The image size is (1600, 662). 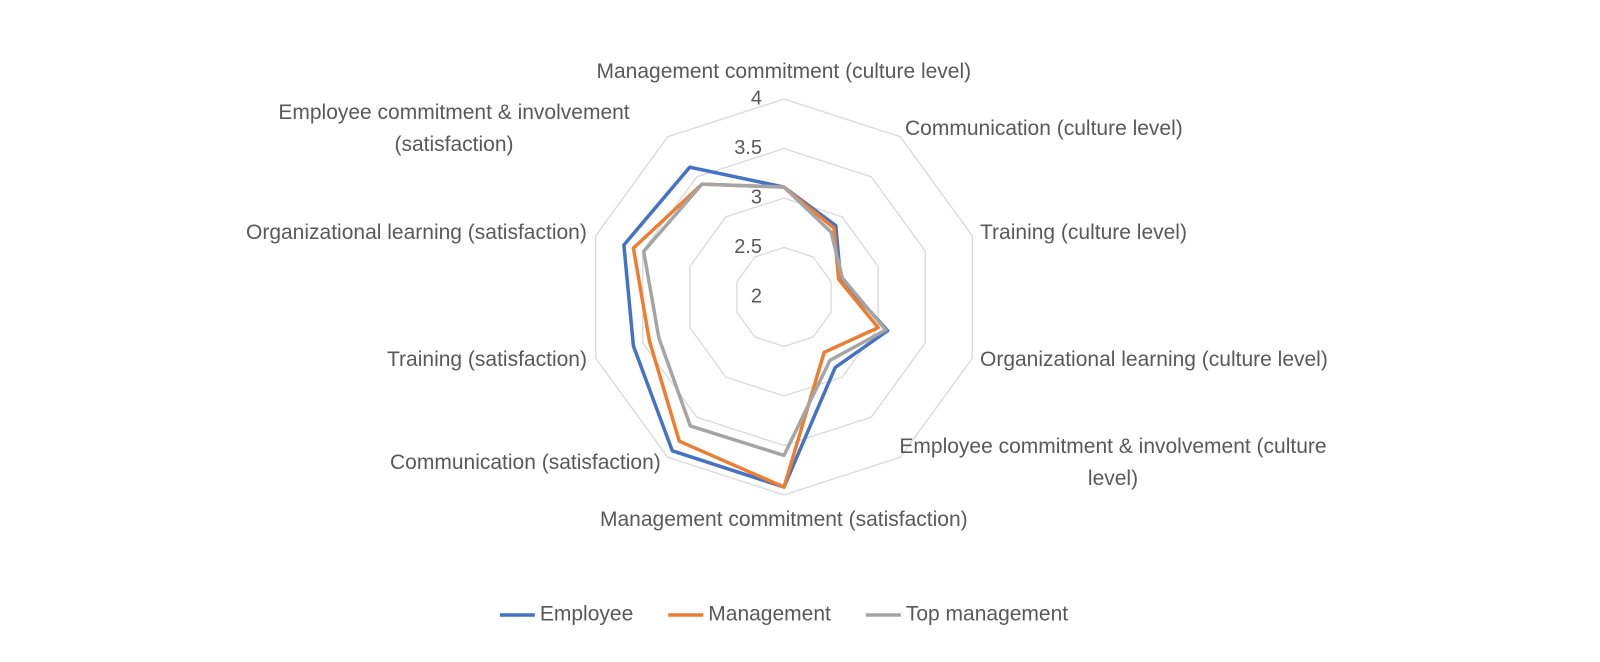 What do you see at coordinates (487, 359) in the screenshot?
I see `category-label: Training (satisfaction)` at bounding box center [487, 359].